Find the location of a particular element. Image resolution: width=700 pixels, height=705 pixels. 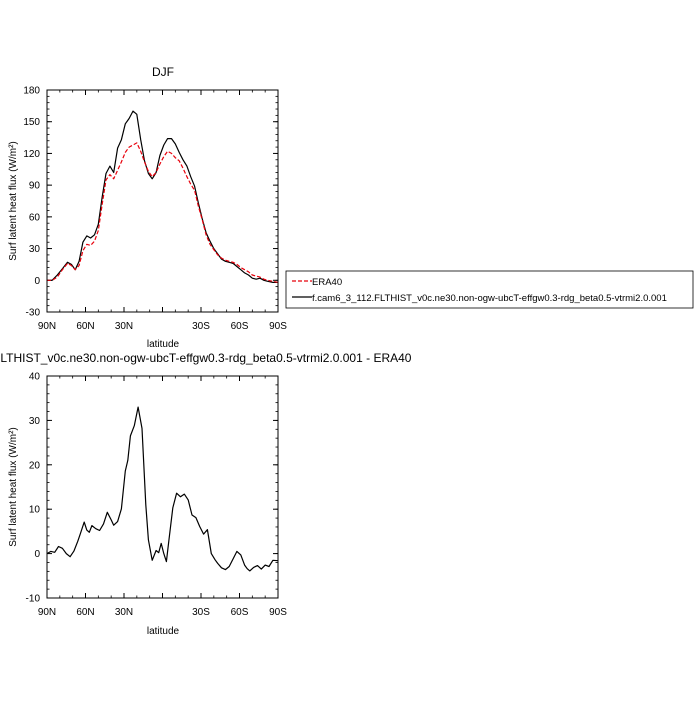

y-tick-label: 120 is located at coordinates (31, 154).